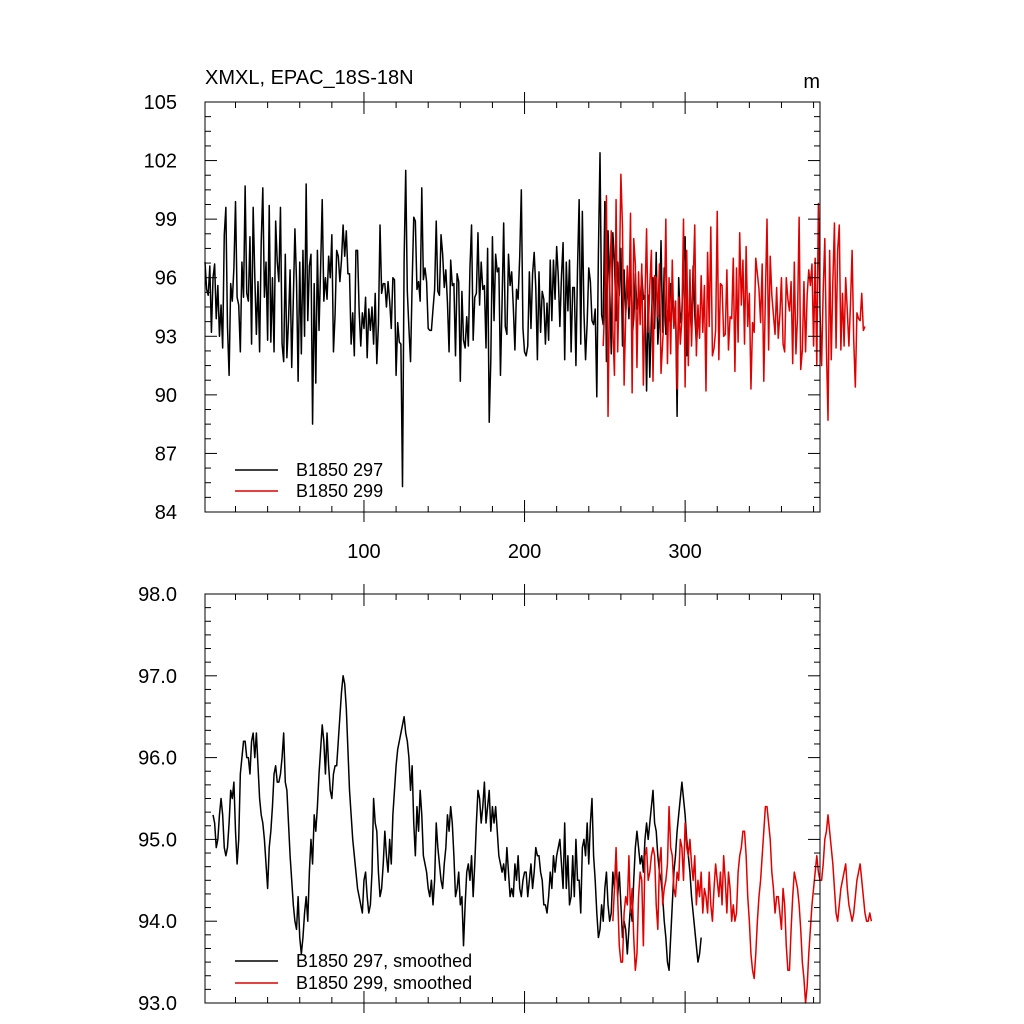 The image size is (1024, 1024). Describe the element at coordinates (384, 961) in the screenshot. I see `legend-label-1: B1850 297, smoothed` at that location.